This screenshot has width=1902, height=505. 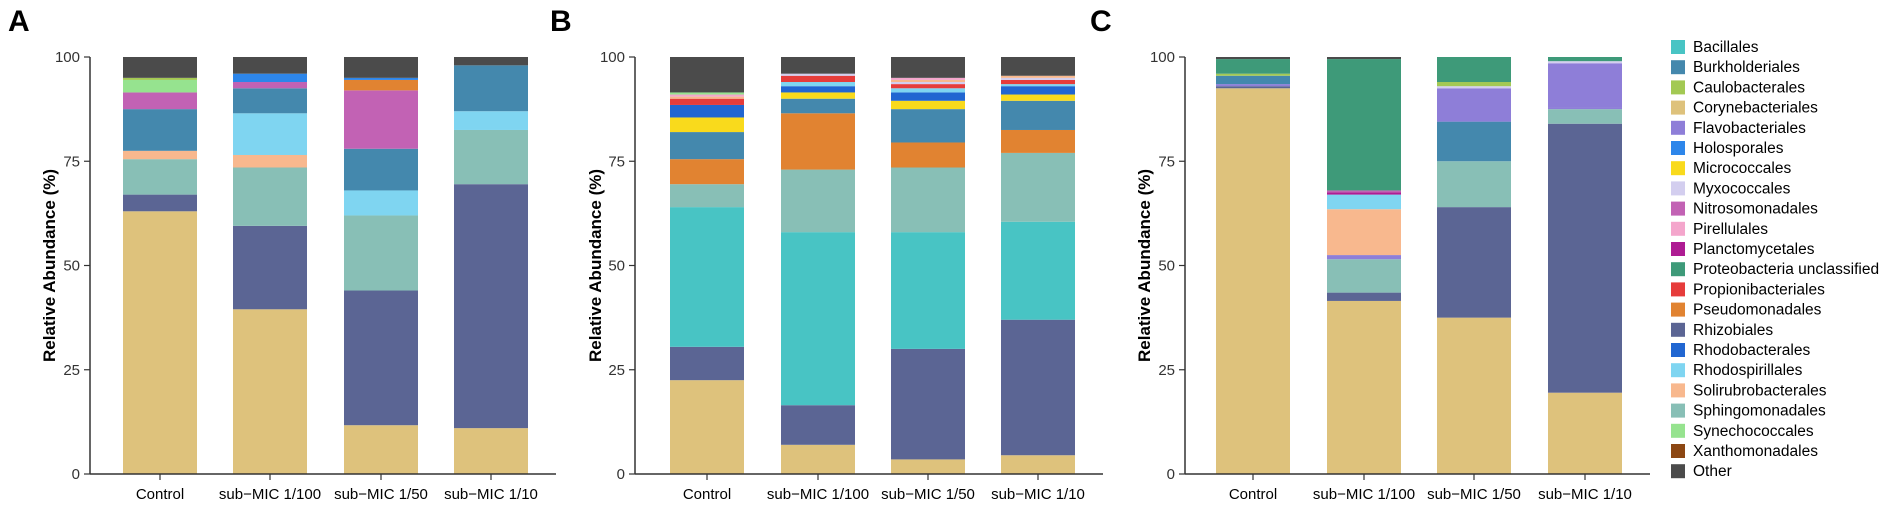 What do you see at coordinates (1748, 370) in the screenshot?
I see `legend-label: Rhodospirillales` at bounding box center [1748, 370].